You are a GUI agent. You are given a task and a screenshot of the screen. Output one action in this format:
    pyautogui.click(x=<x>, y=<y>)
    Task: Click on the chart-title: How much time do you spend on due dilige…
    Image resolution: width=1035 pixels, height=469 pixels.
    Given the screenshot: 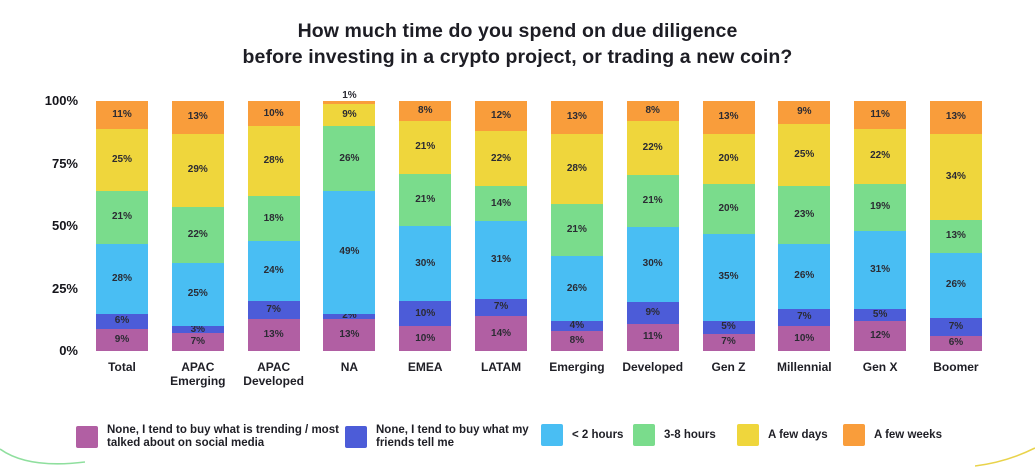 What is the action you would take?
    pyautogui.click(x=517, y=44)
    